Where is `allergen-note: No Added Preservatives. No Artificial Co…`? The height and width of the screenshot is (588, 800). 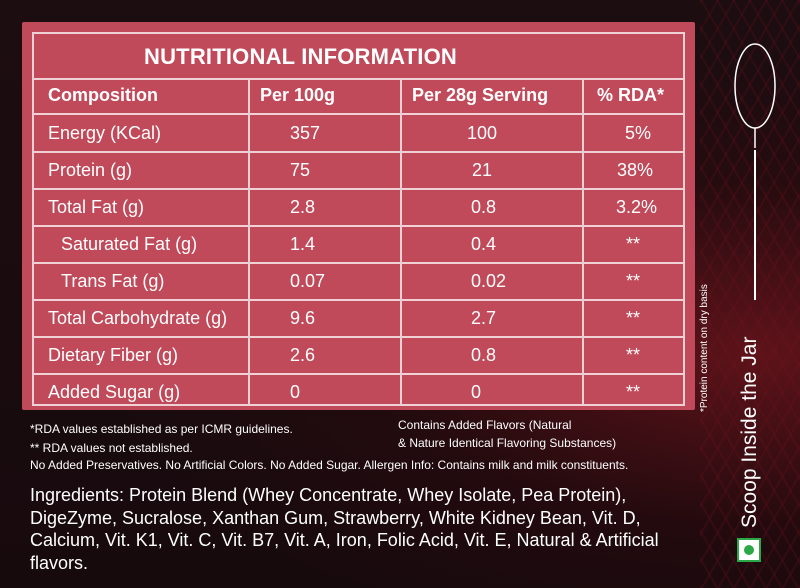
allergen-note: No Added Preservatives. No Artificial Co… is located at coordinates (329, 465).